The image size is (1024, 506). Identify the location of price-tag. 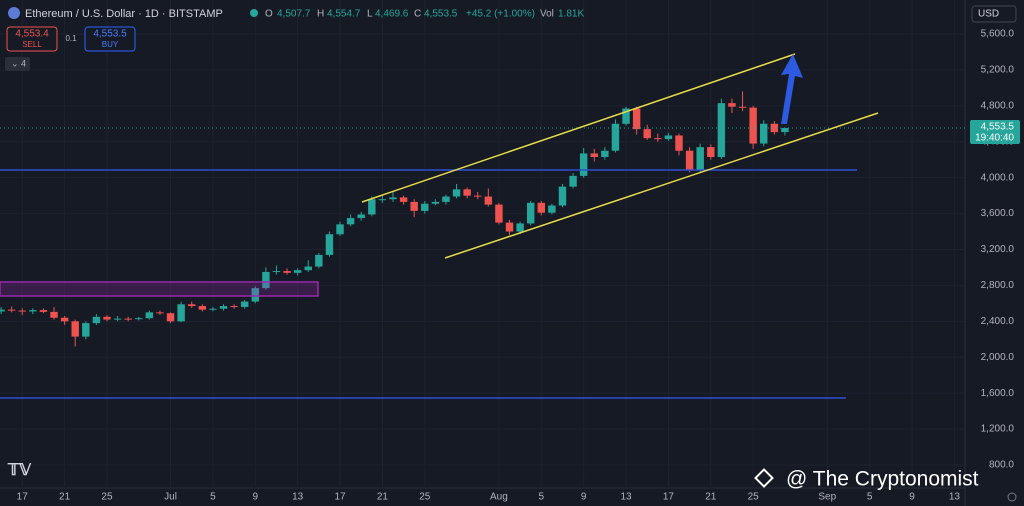
(995, 131).